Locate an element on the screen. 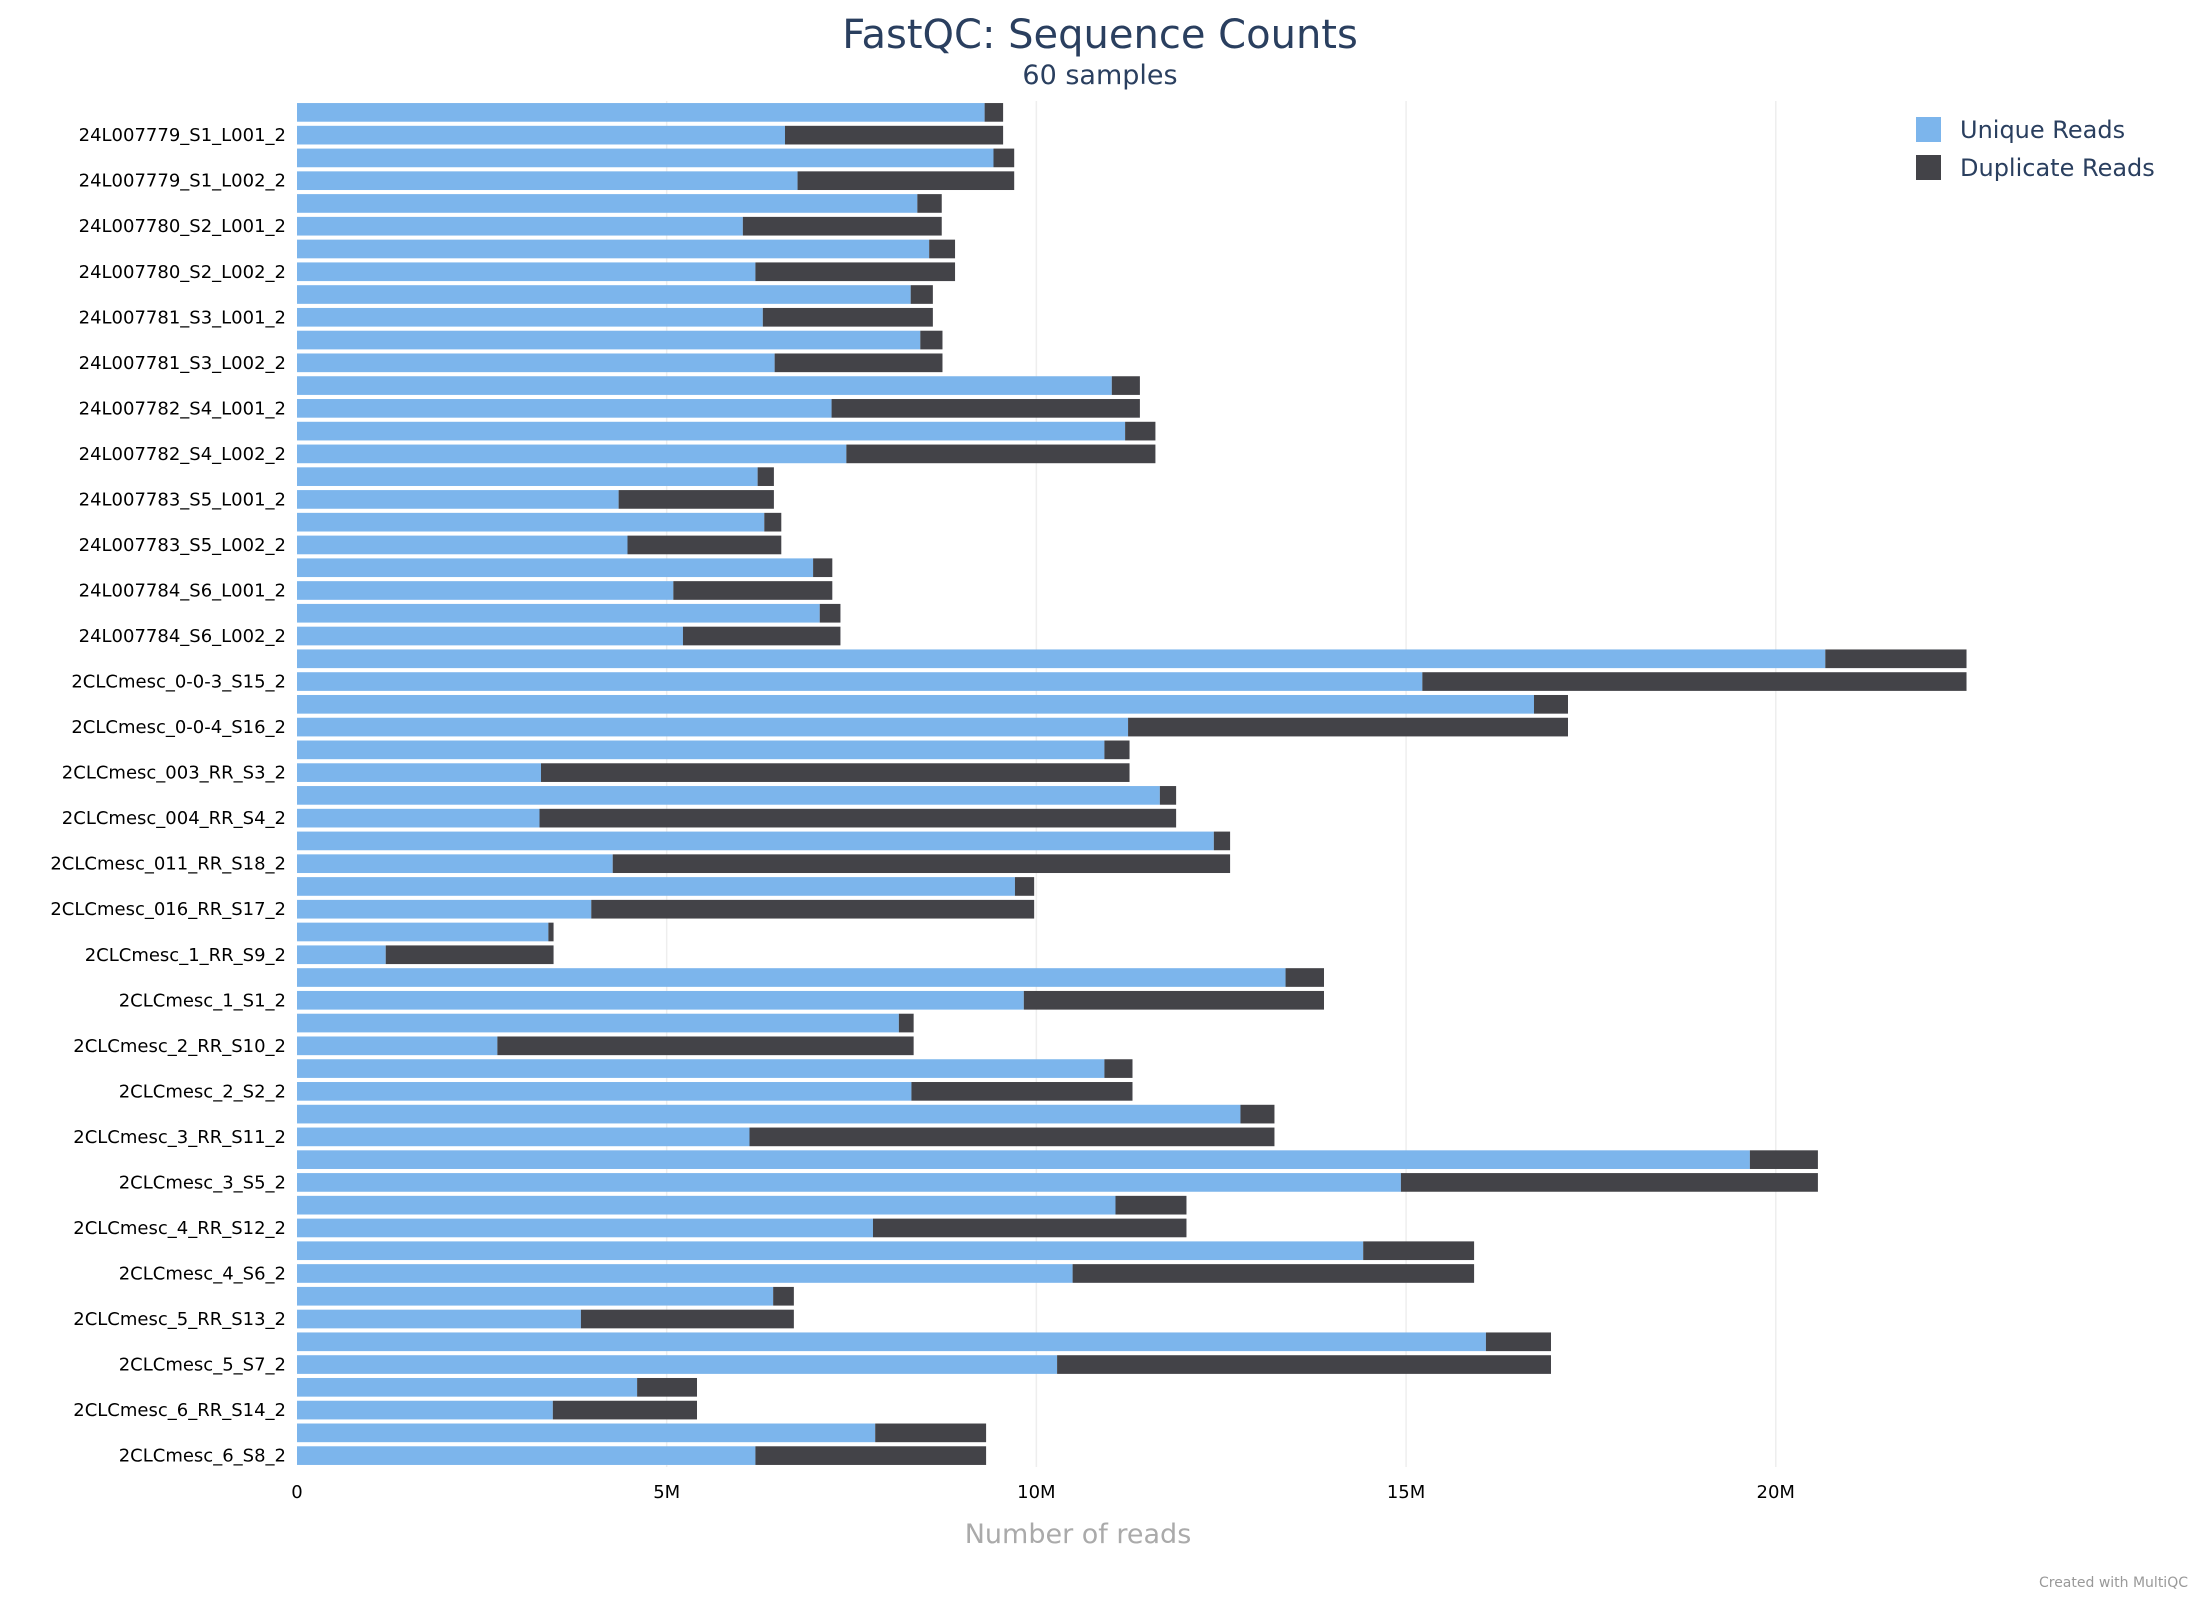 The image size is (2200, 1600). legend-label-0: Unique Reads is located at coordinates (2042, 130).